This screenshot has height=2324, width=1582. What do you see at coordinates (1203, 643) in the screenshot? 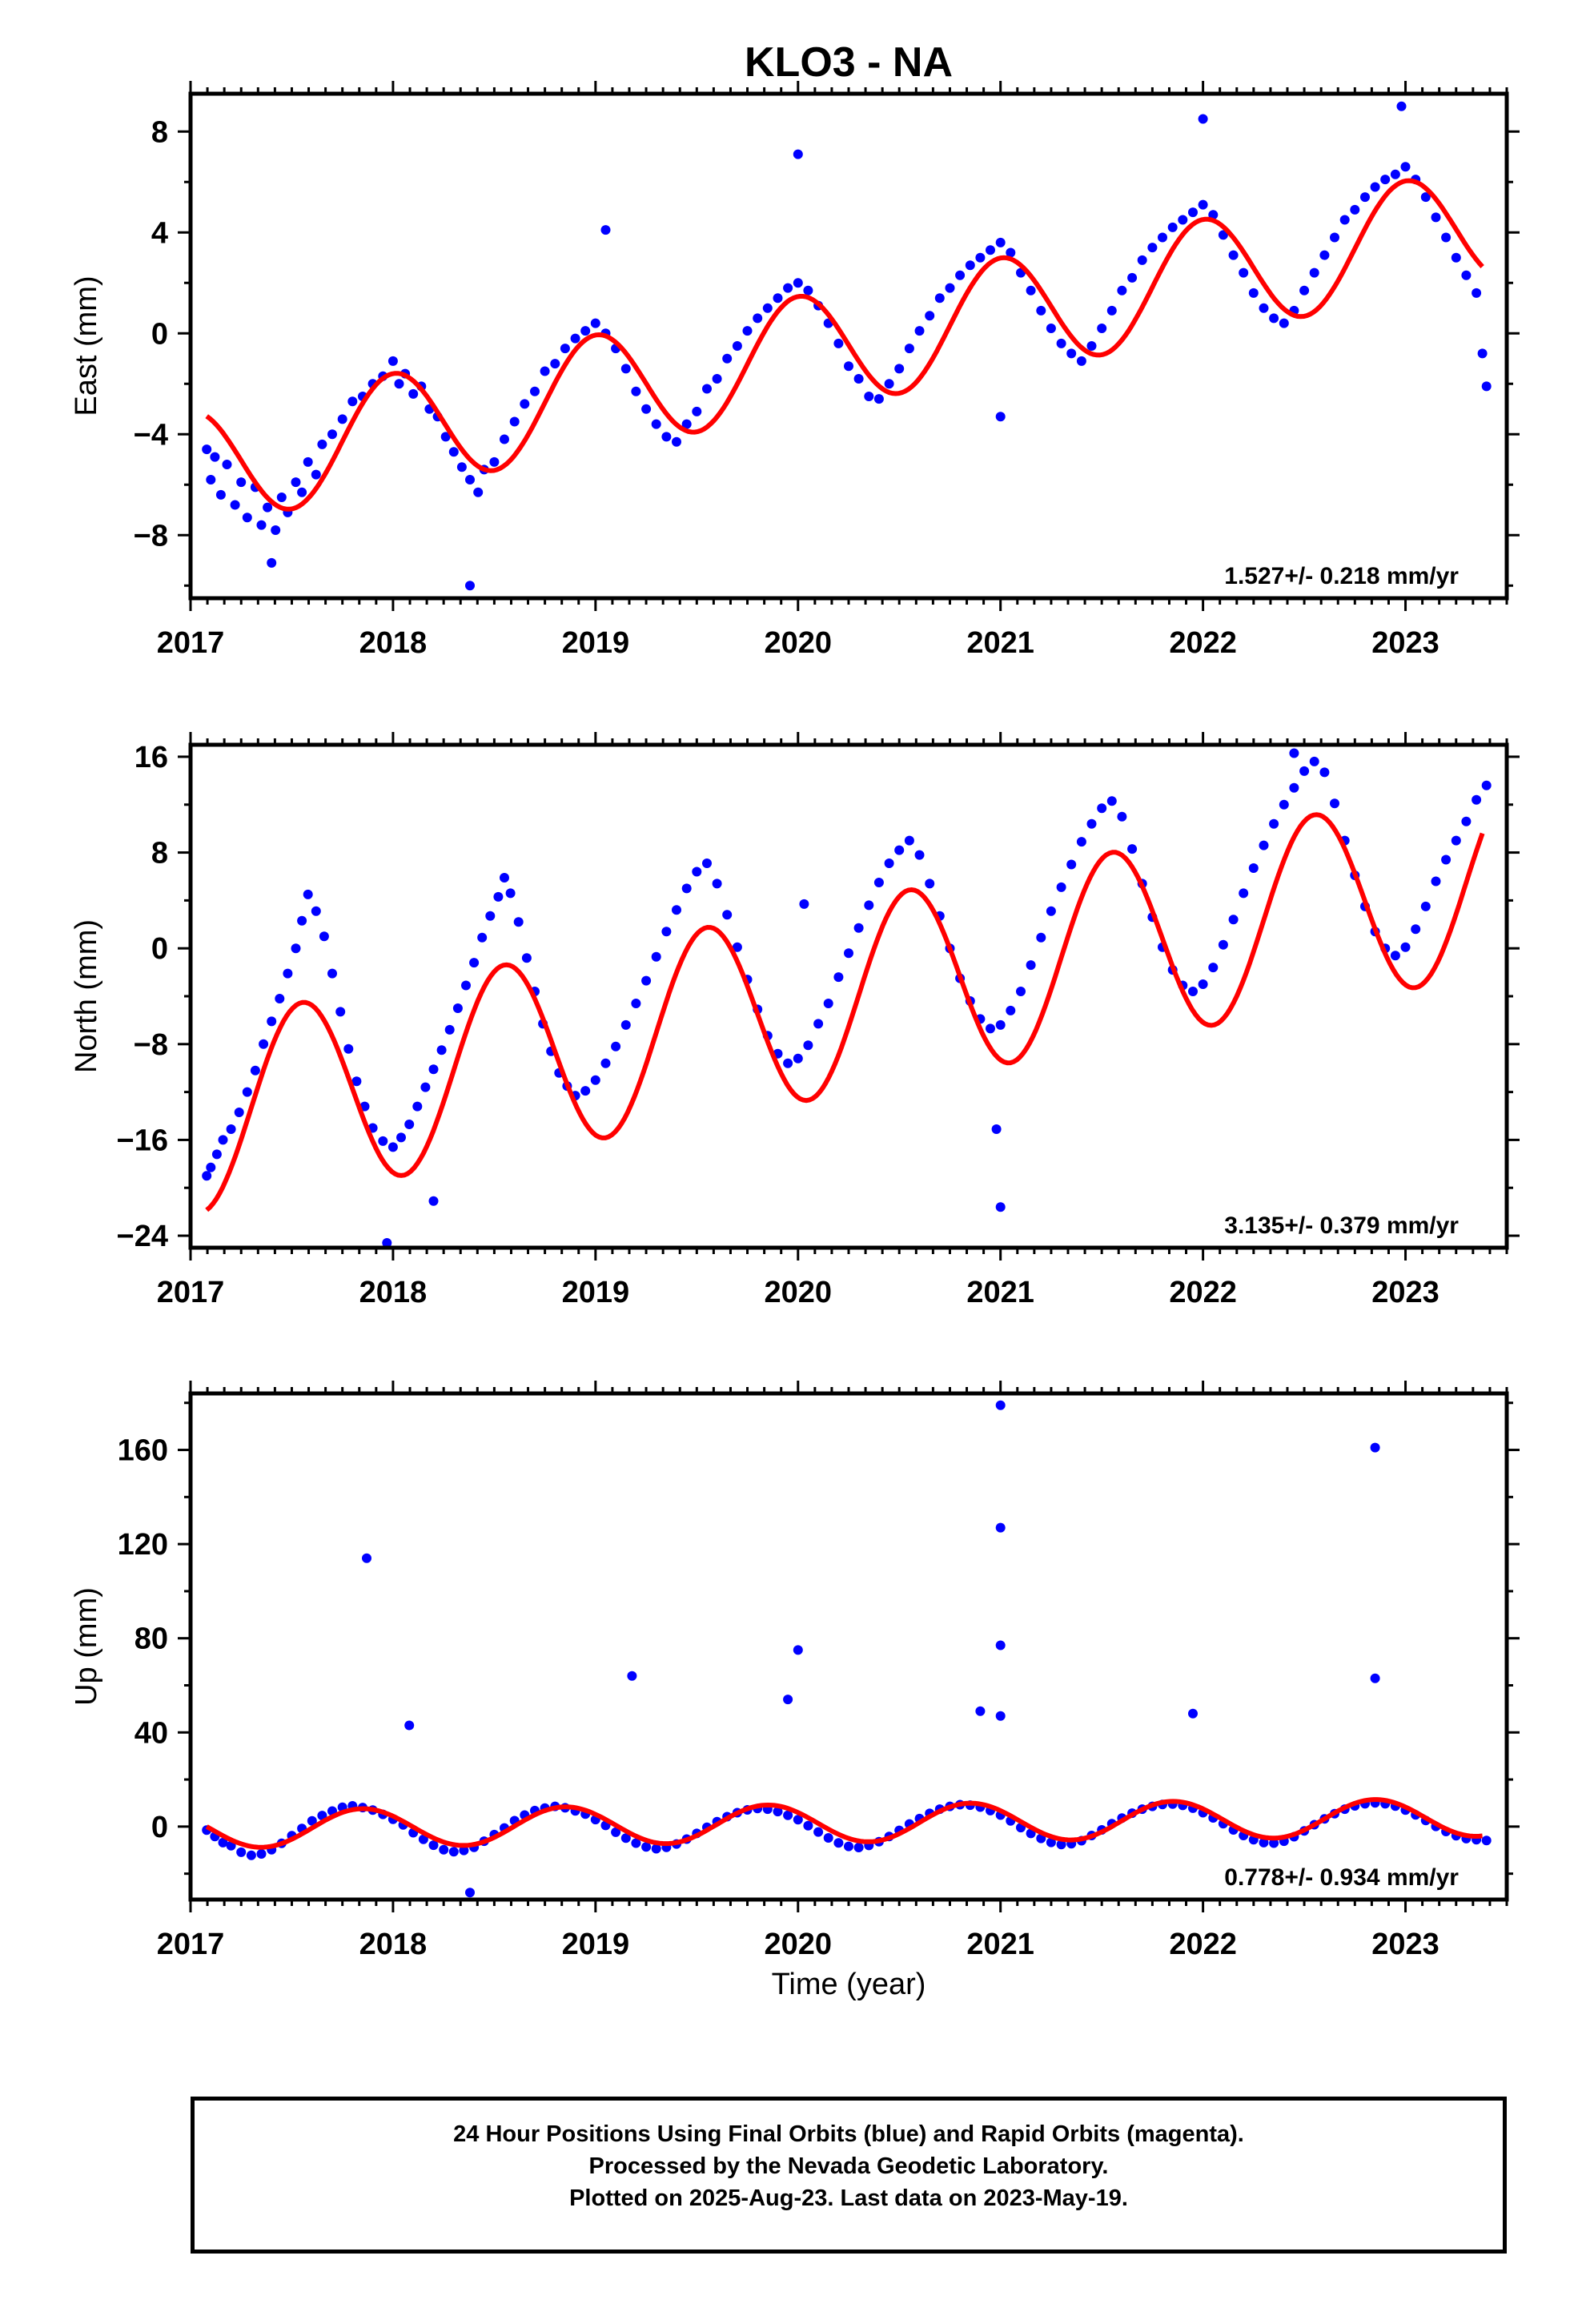
I see `x-tick-label: 2022` at bounding box center [1203, 643].